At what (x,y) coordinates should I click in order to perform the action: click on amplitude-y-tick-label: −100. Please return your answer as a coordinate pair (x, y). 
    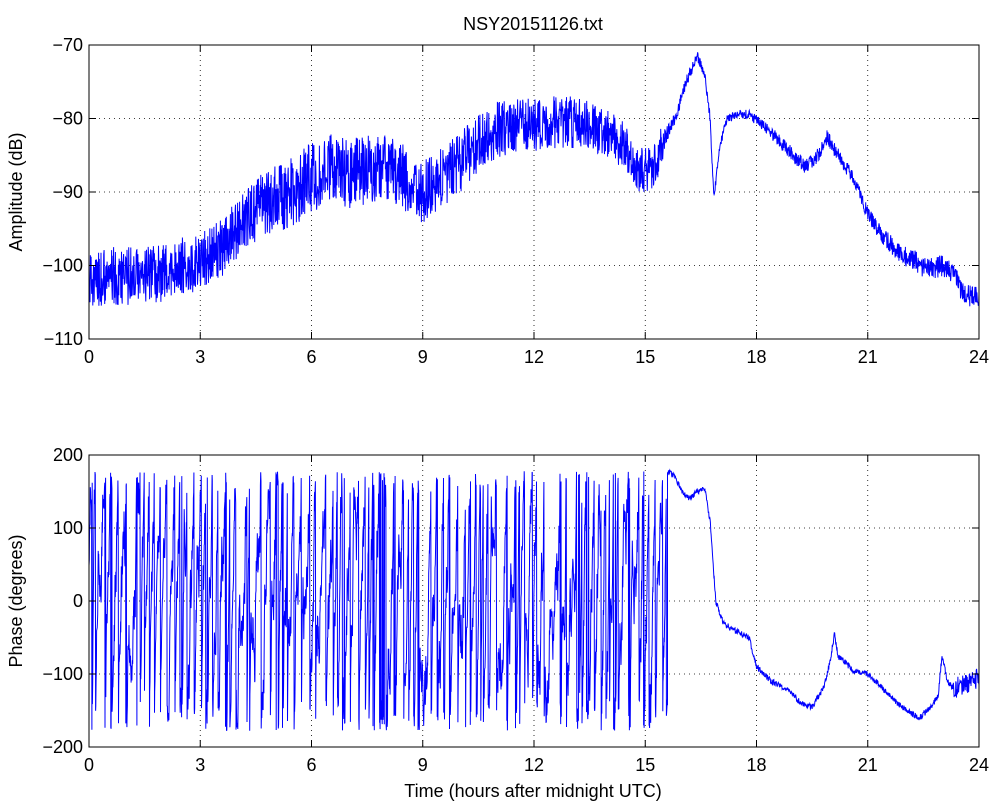
    Looking at the image, I should click on (62, 266).